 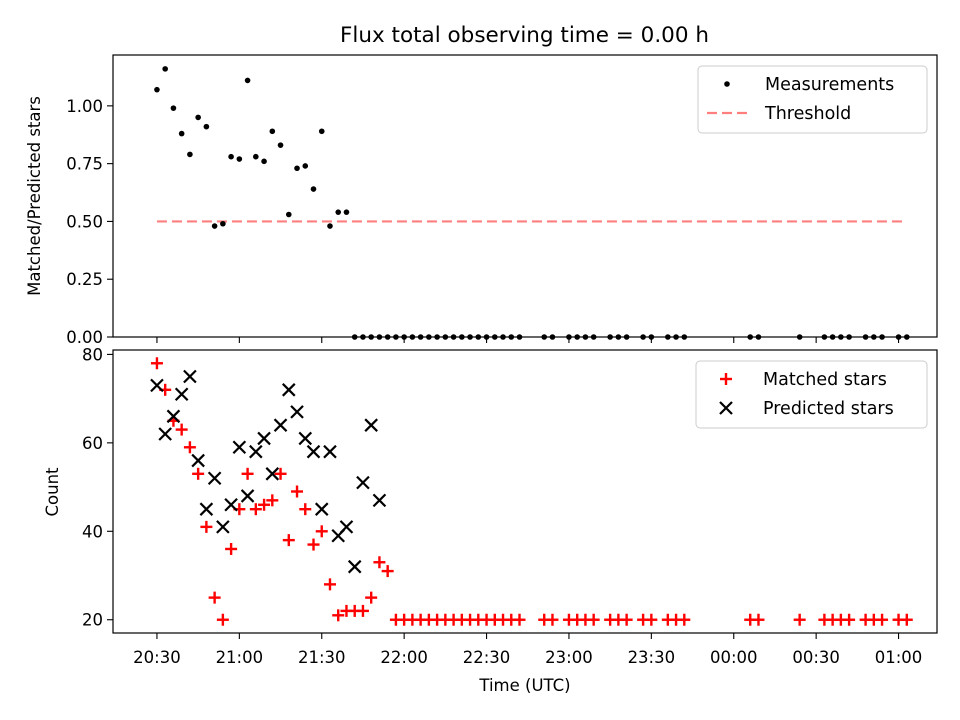 I want to click on bottom-y-tick-label: 60, so click(x=92, y=443).